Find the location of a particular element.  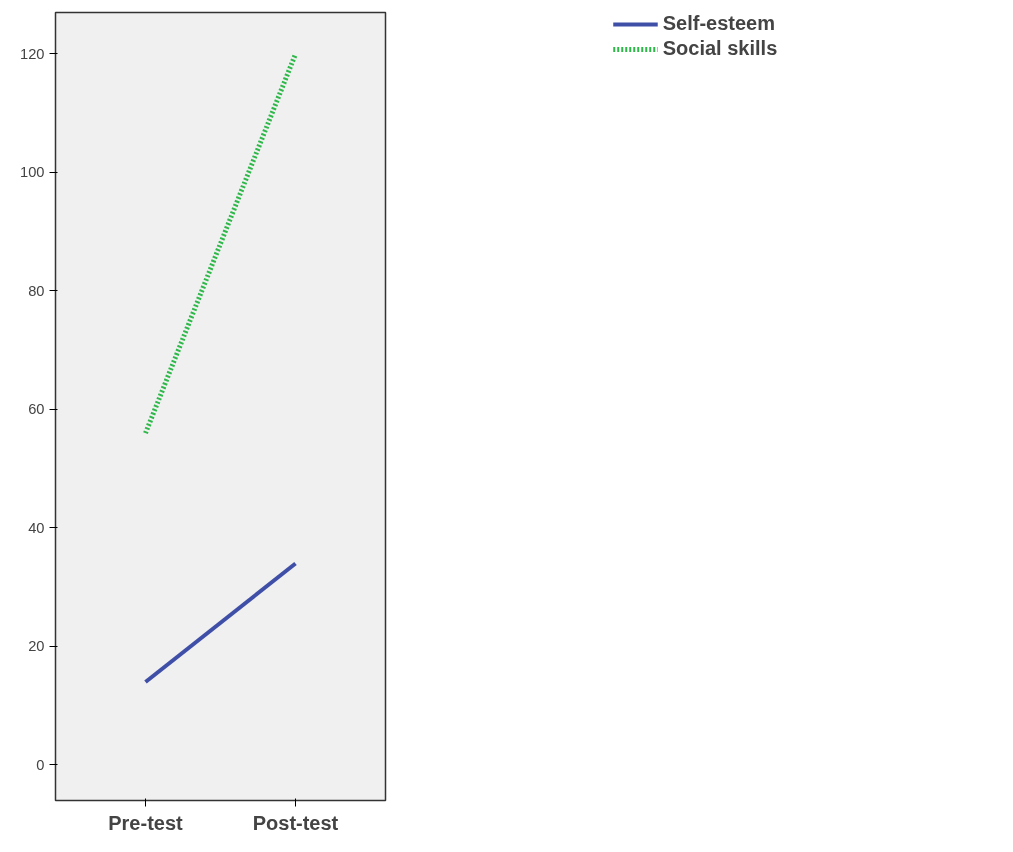

y-tick-label: 120 is located at coordinates (32, 53).